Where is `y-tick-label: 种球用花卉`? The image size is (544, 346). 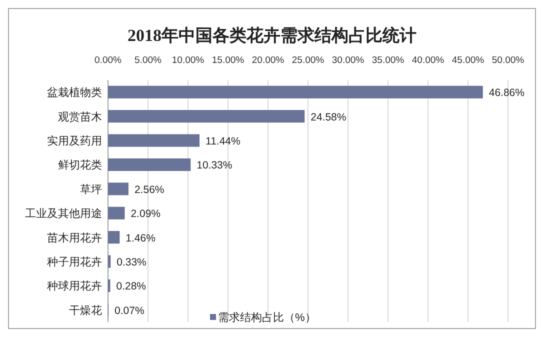 y-tick-label: 种球用花卉 is located at coordinates (74, 286).